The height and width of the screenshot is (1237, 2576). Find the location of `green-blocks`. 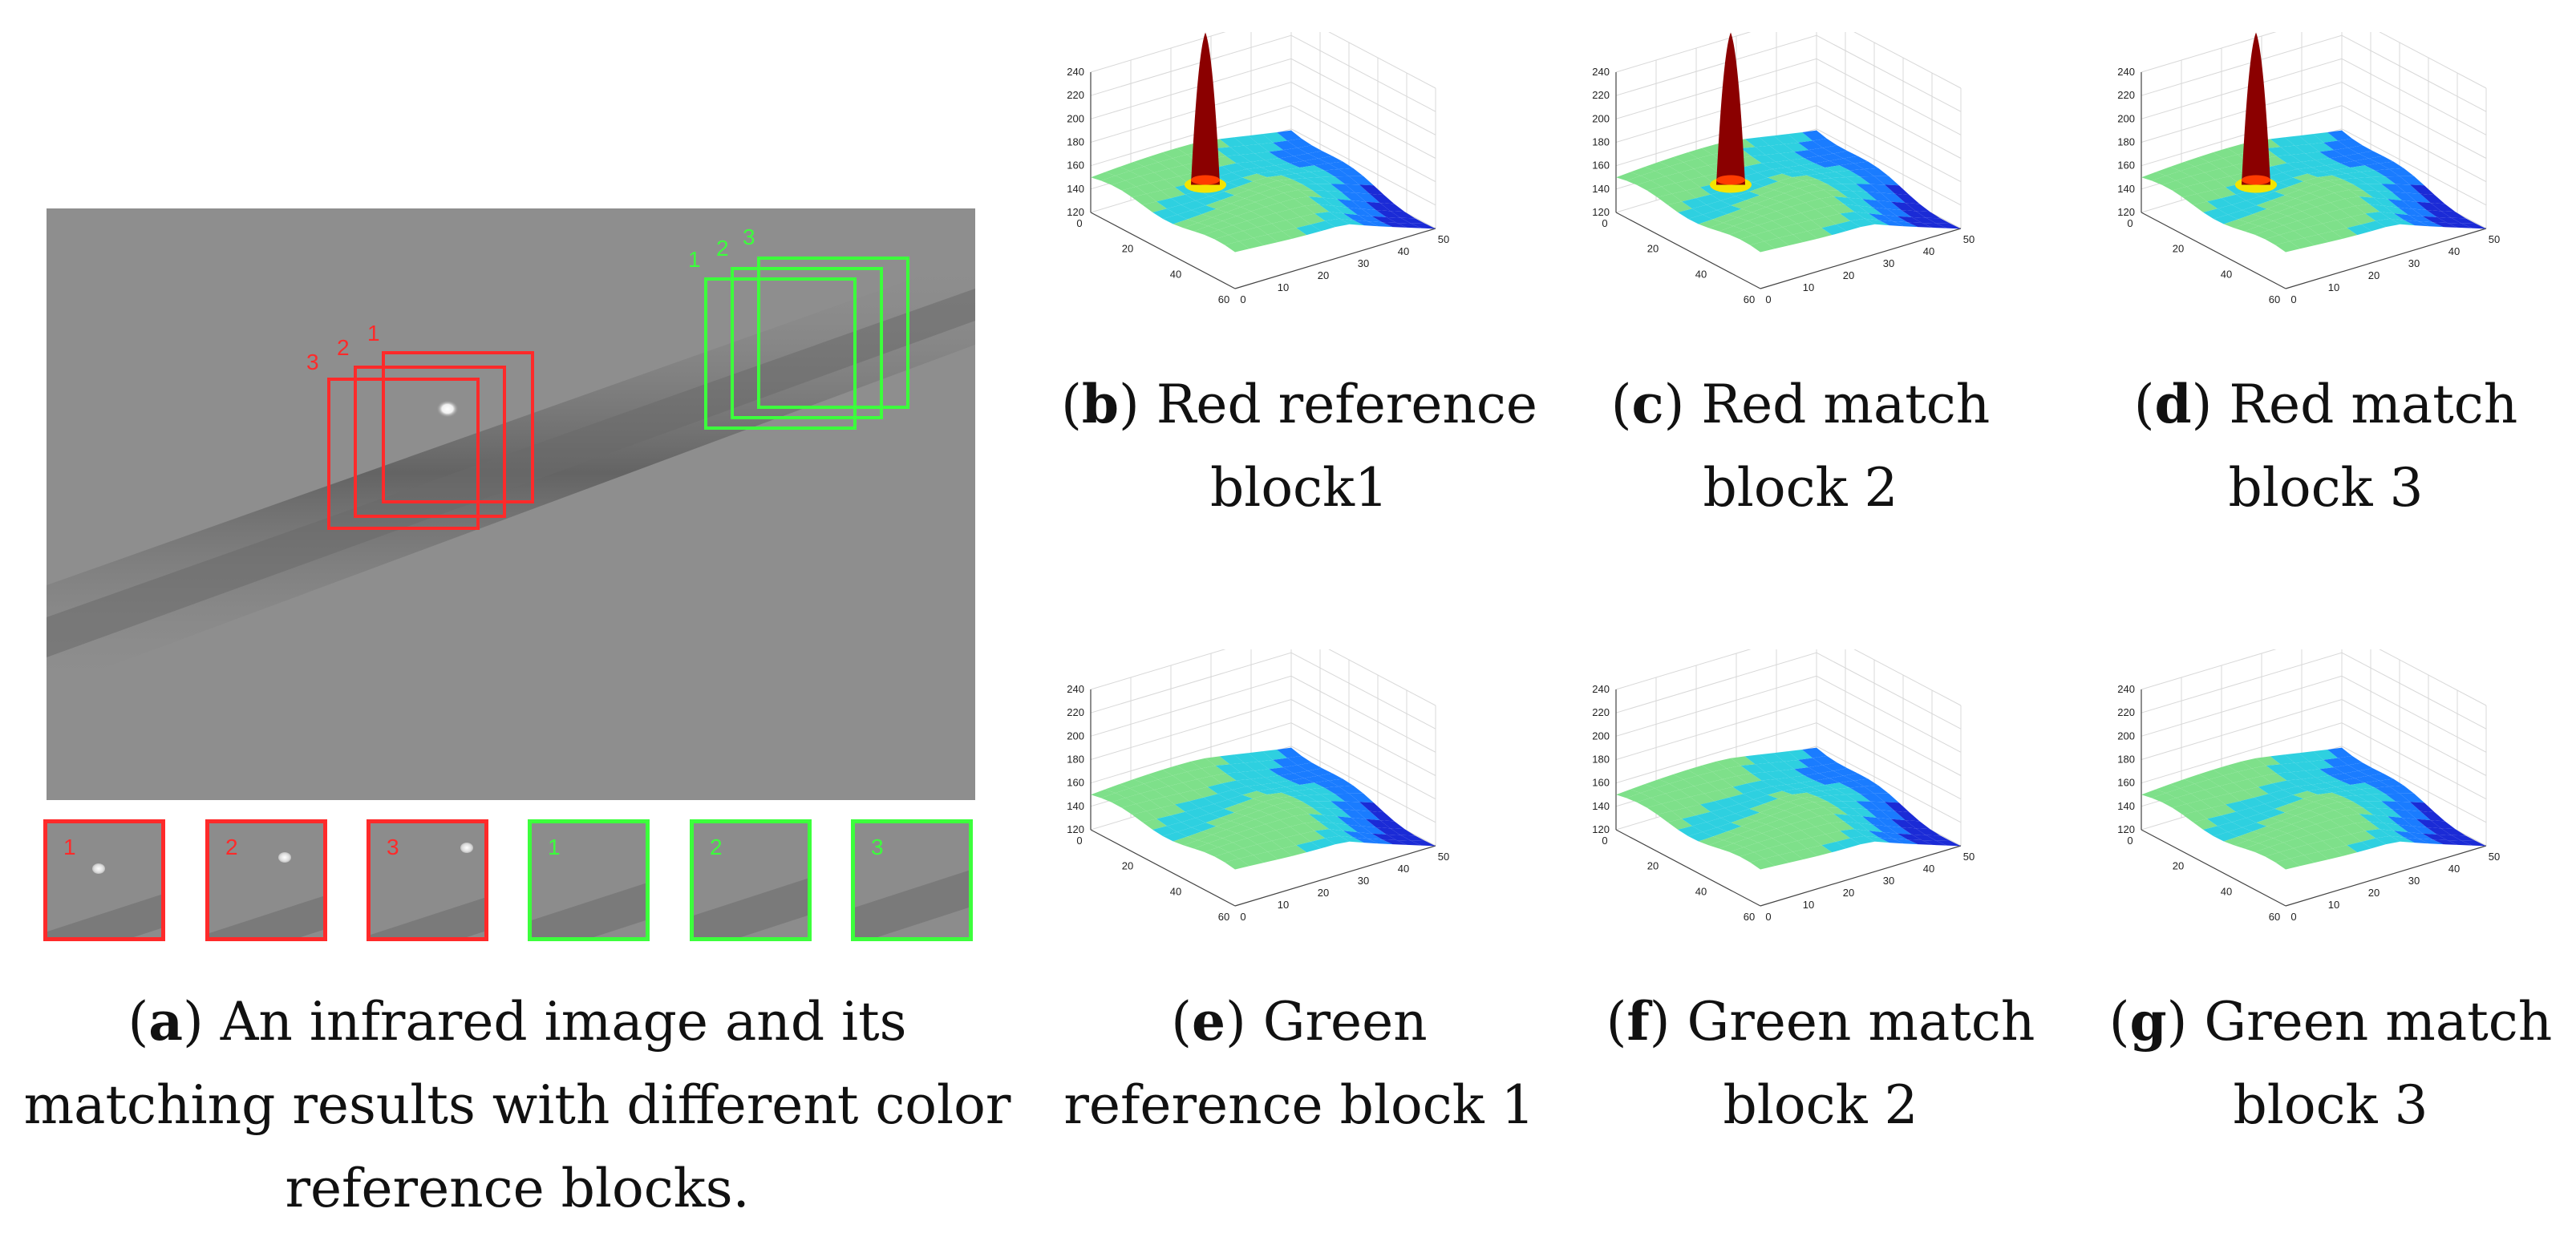

green-blocks is located at coordinates (806, 343).